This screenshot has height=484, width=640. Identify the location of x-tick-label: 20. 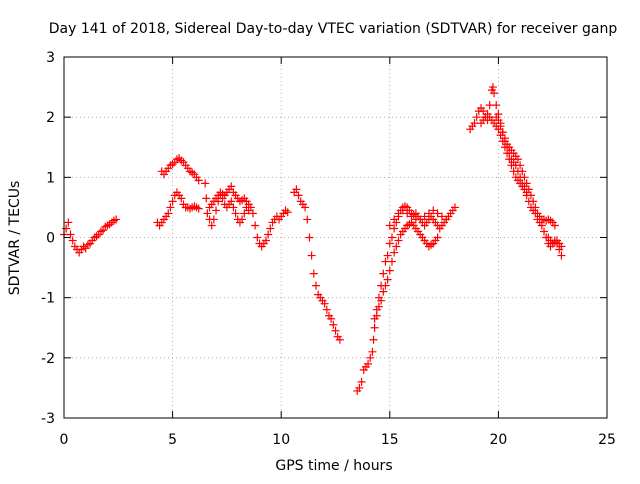
(498, 440).